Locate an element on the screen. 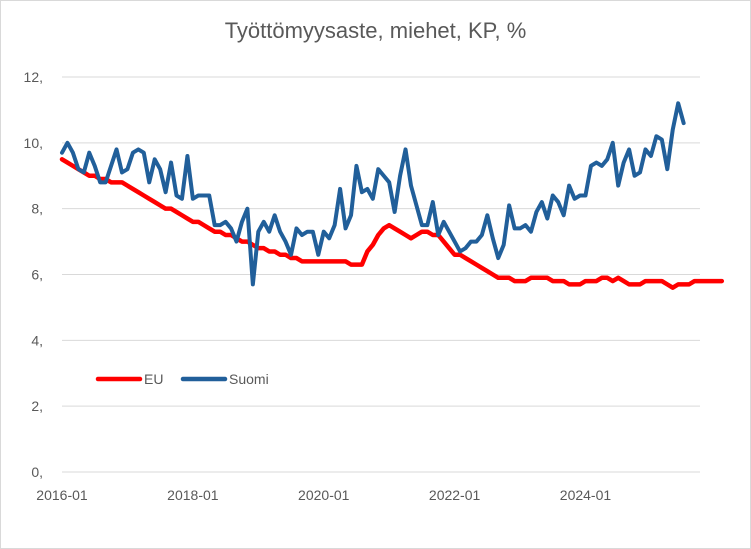 The height and width of the screenshot is (549, 751). x-axis-tick-labels: 2016-01 2018-01 2020-01 2022-01 2024-01 is located at coordinates (323, 495).